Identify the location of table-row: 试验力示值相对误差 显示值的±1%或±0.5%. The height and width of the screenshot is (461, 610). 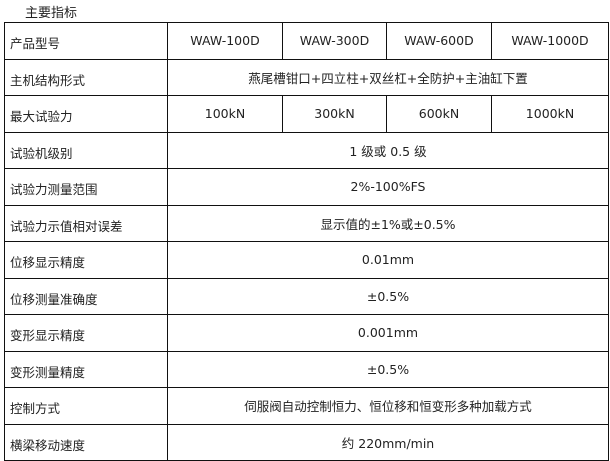
(306, 223).